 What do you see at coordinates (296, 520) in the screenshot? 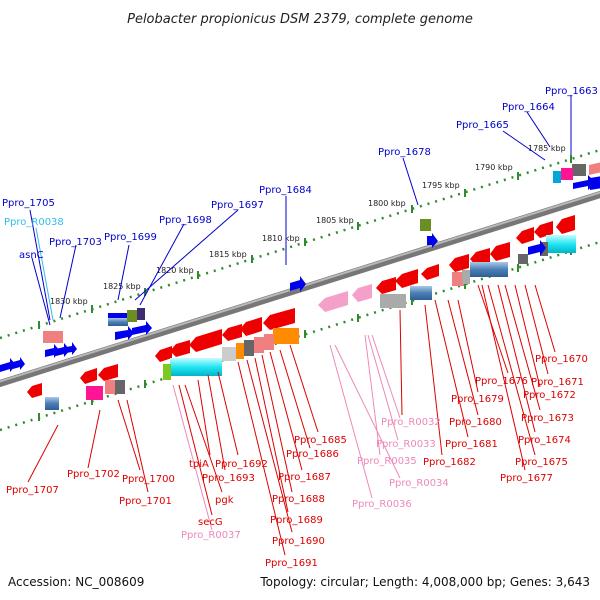
I see `gene-label: Ppro_1689` at bounding box center [296, 520].